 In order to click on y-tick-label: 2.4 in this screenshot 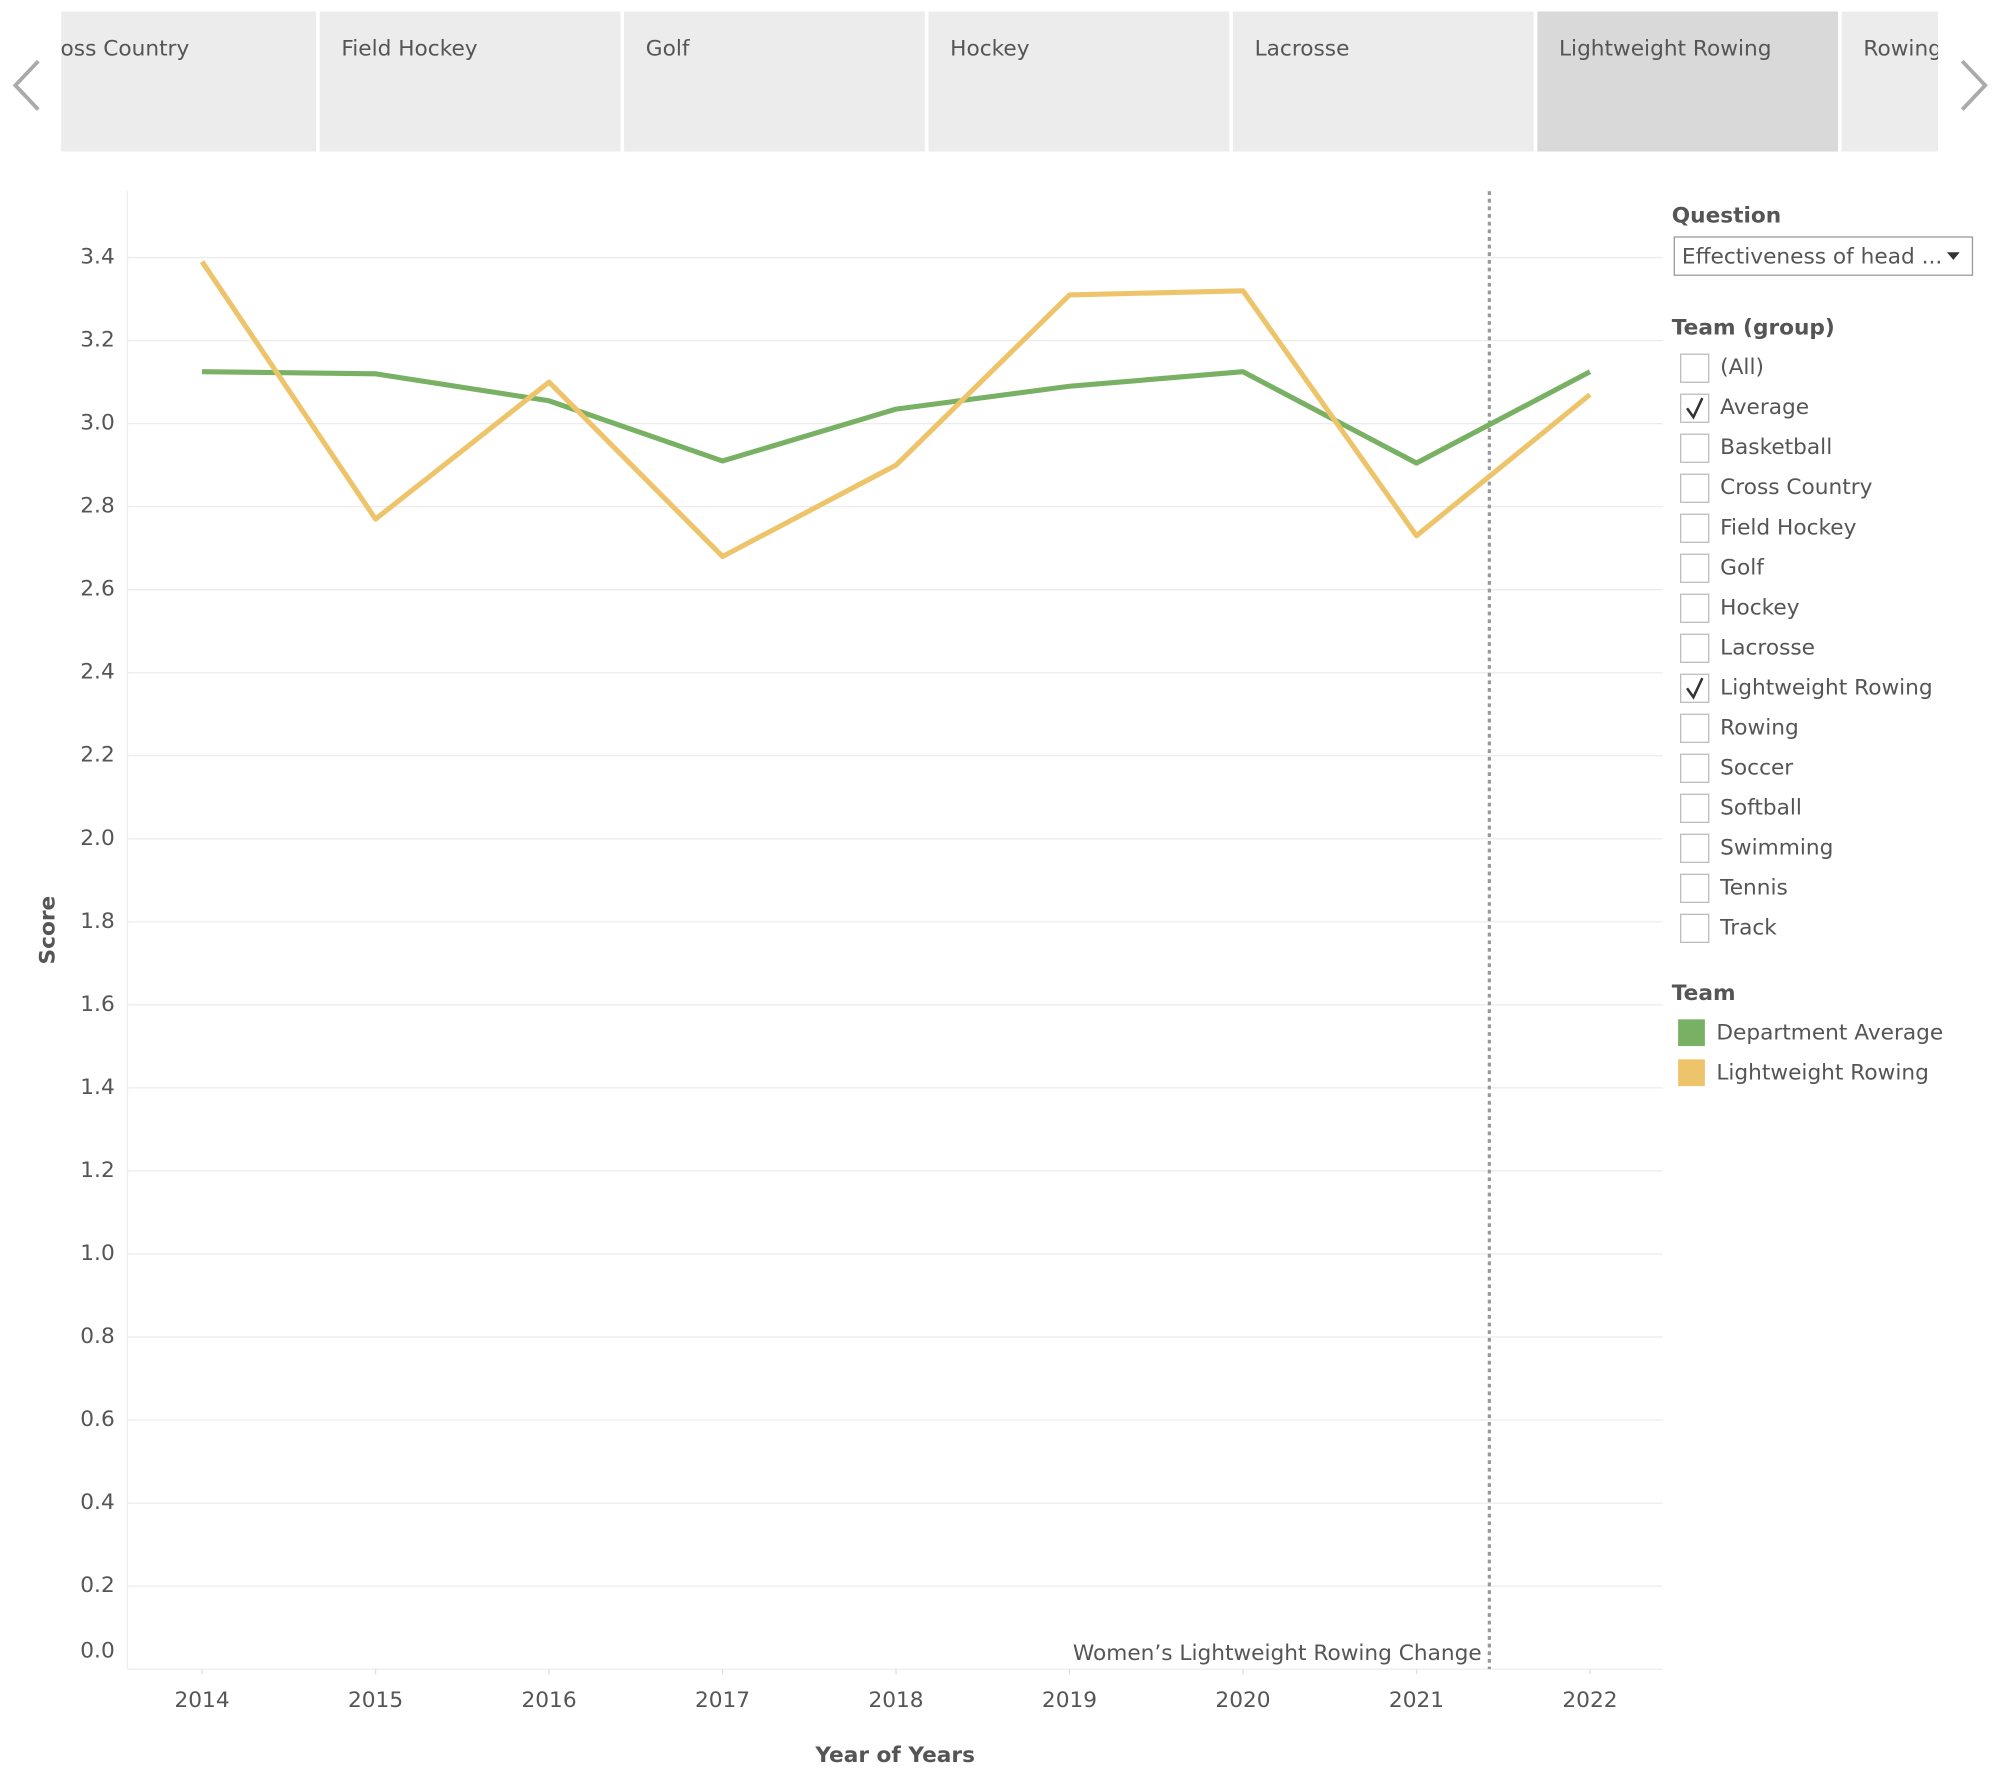, I will do `click(97, 672)`.